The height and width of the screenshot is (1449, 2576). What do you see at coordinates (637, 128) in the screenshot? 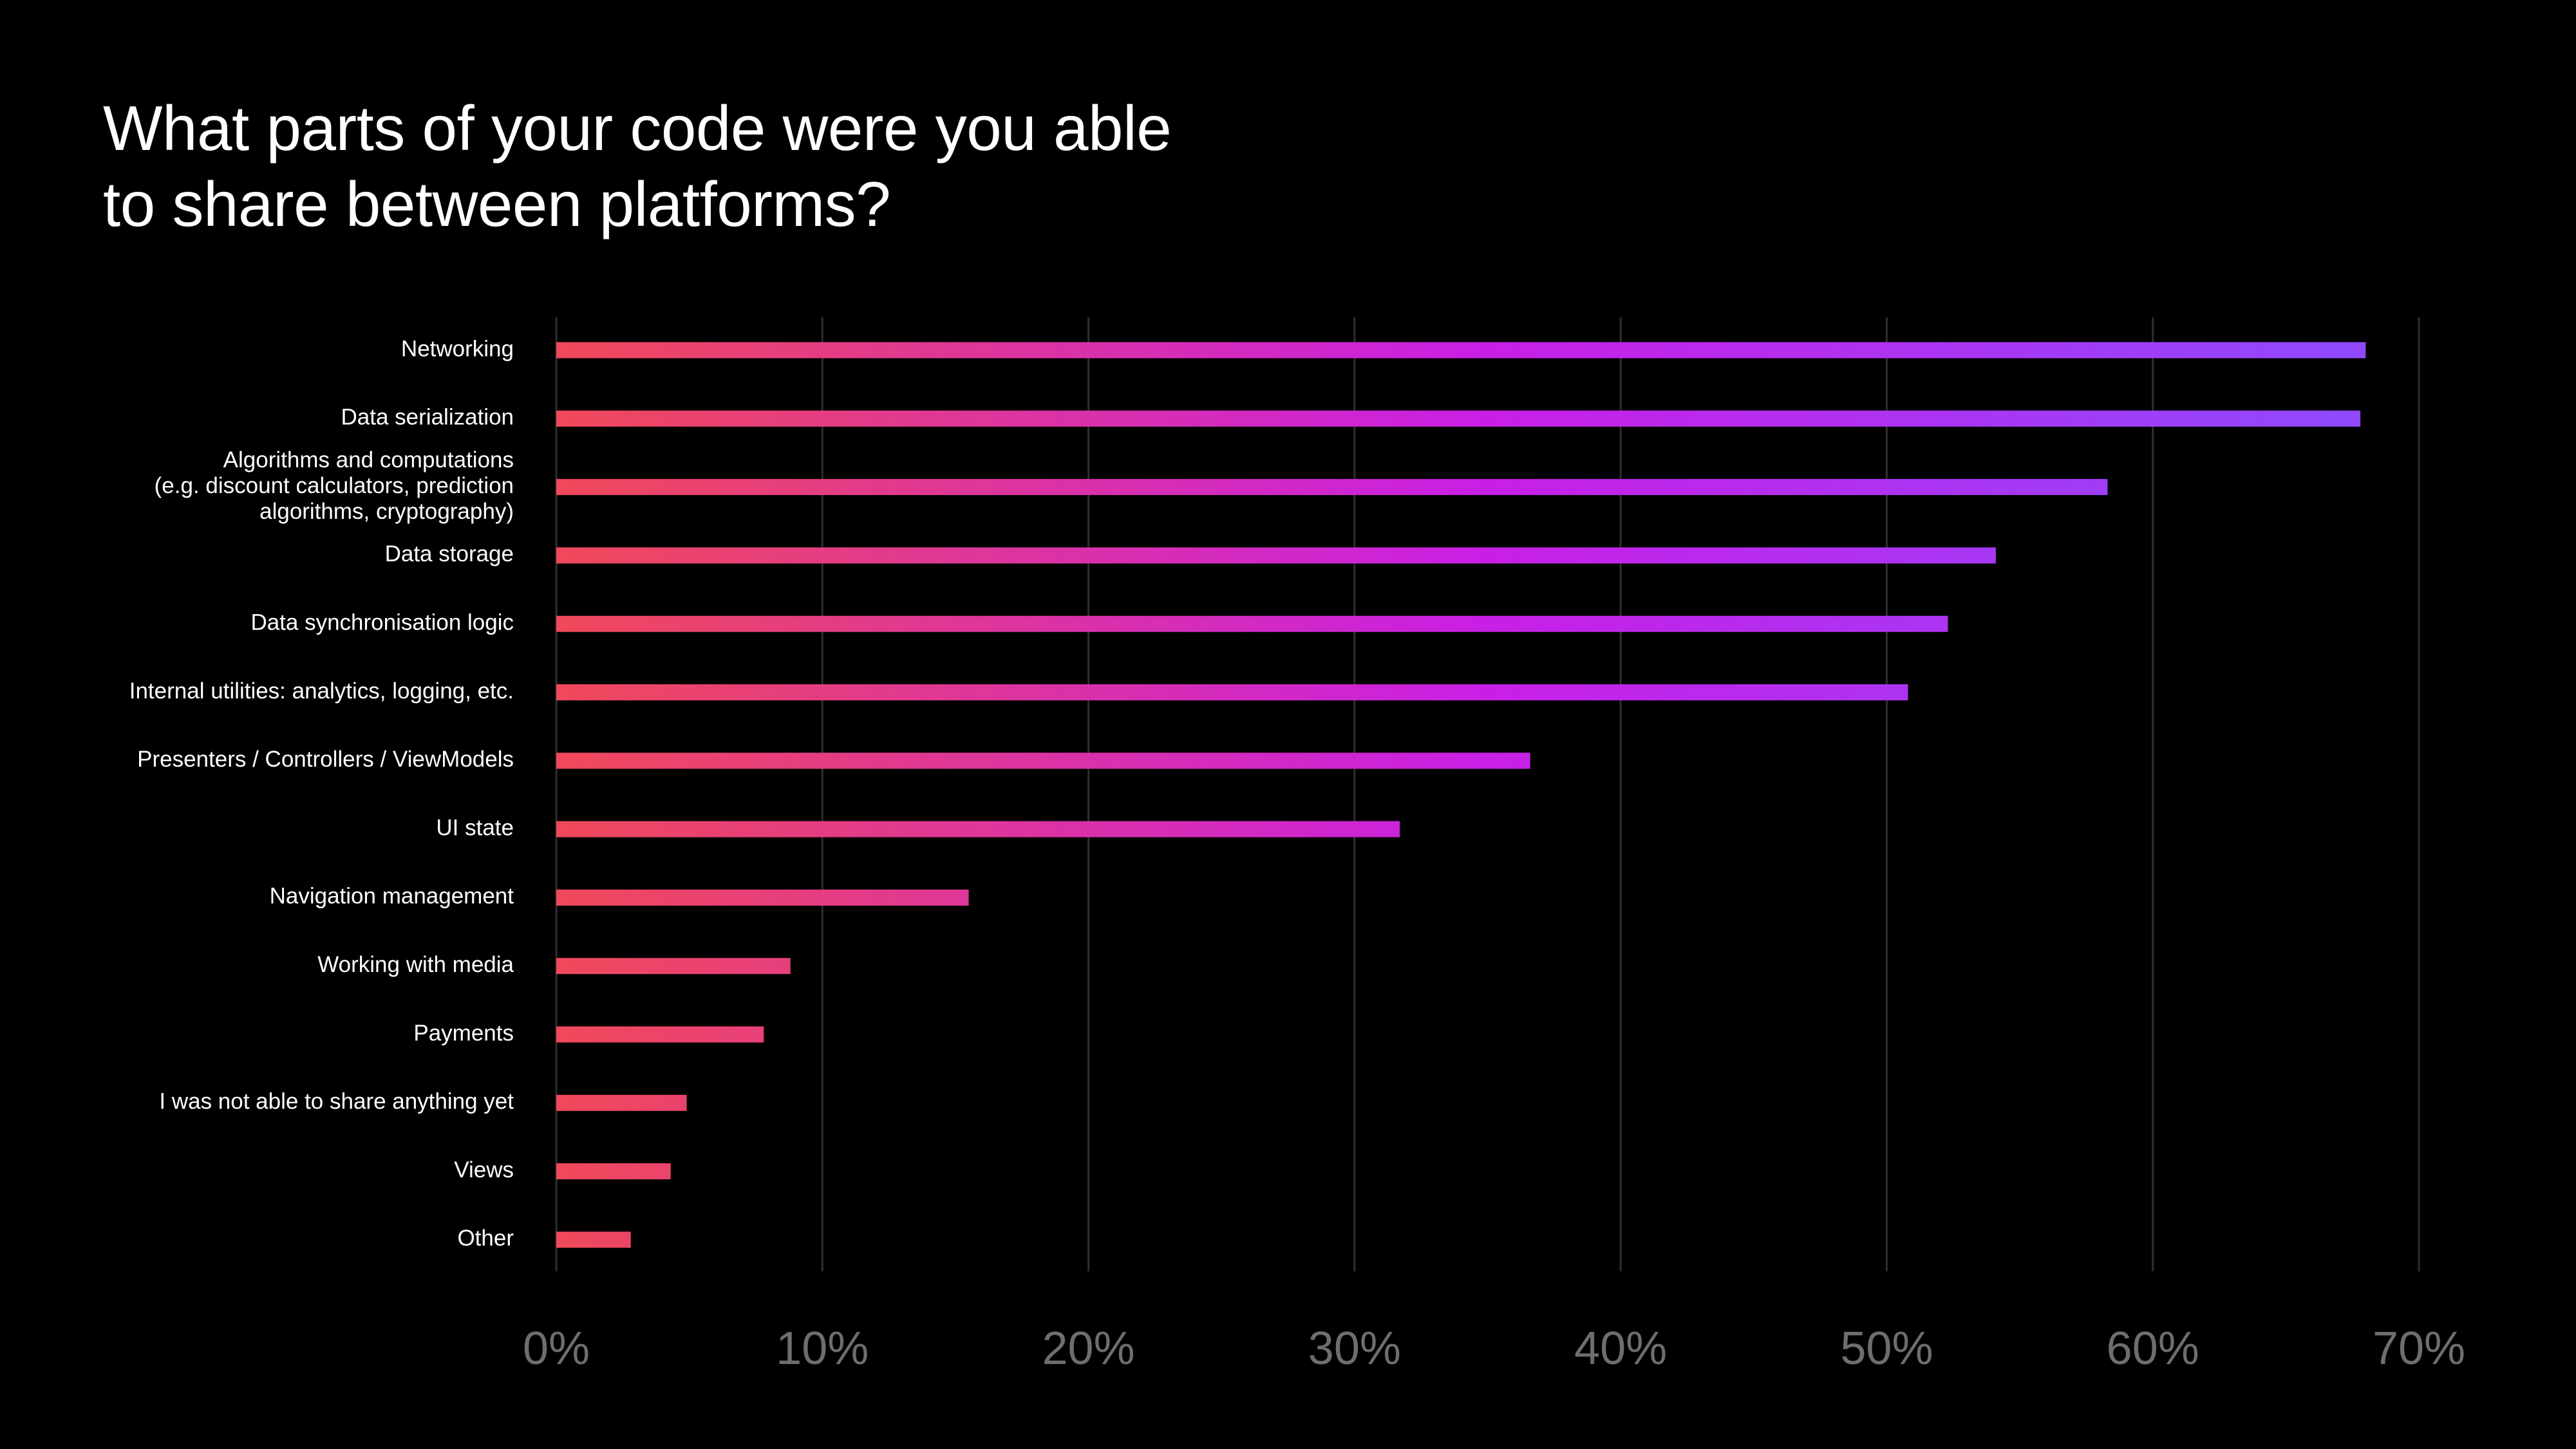
I see `chart-title-line-1: What parts of your code were you able` at bounding box center [637, 128].